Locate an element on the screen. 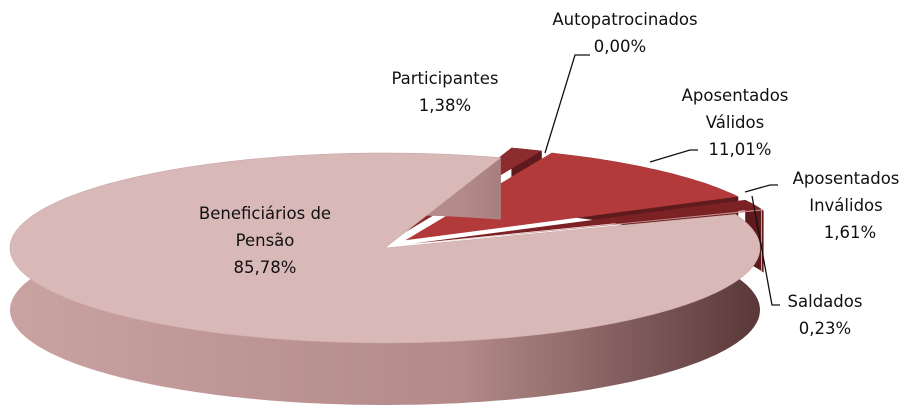 The width and height of the screenshot is (921, 418). slice-label: Beneficiários de Pensão is located at coordinates (265, 227).